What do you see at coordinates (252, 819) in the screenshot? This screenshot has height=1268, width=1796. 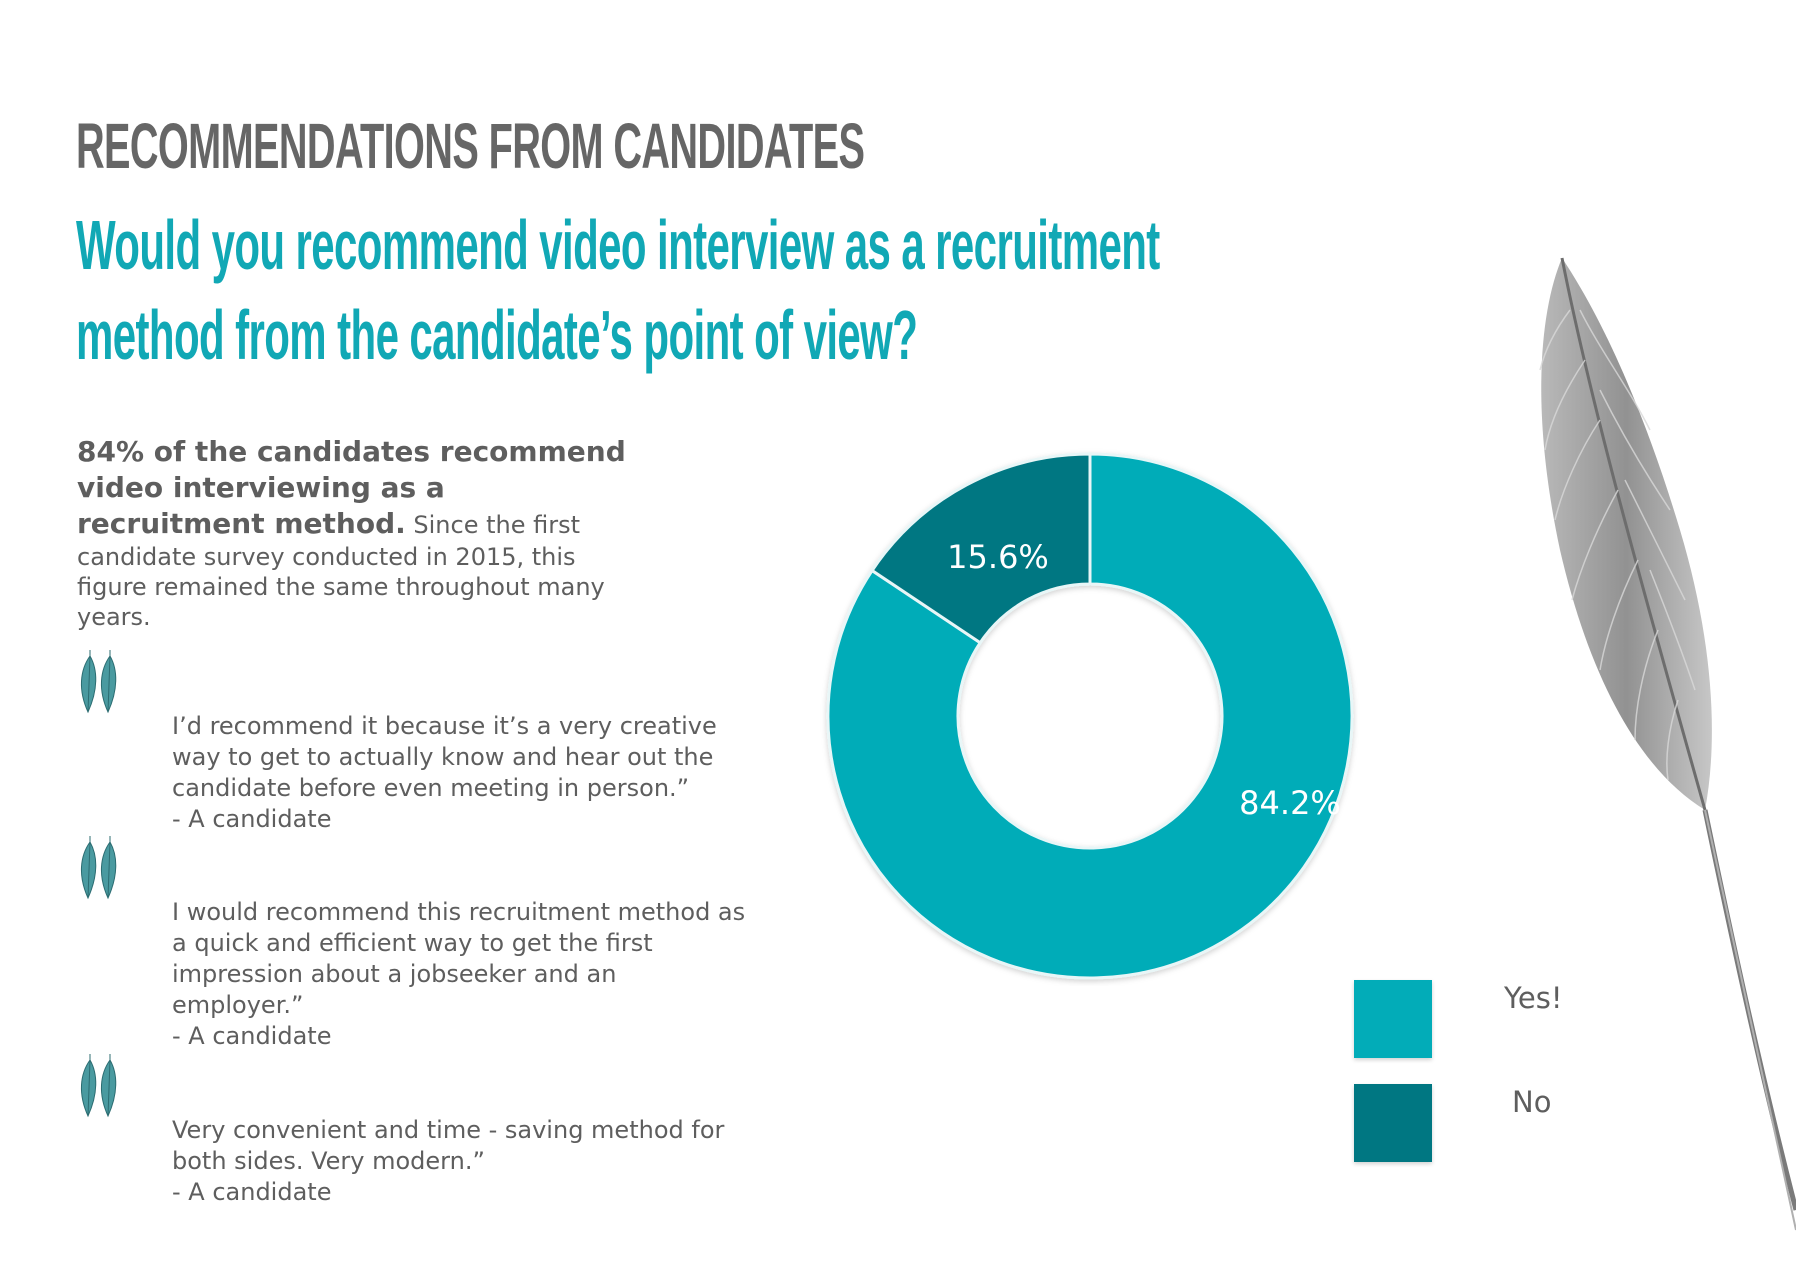 I see `quote-1-author: - A candidate` at bounding box center [252, 819].